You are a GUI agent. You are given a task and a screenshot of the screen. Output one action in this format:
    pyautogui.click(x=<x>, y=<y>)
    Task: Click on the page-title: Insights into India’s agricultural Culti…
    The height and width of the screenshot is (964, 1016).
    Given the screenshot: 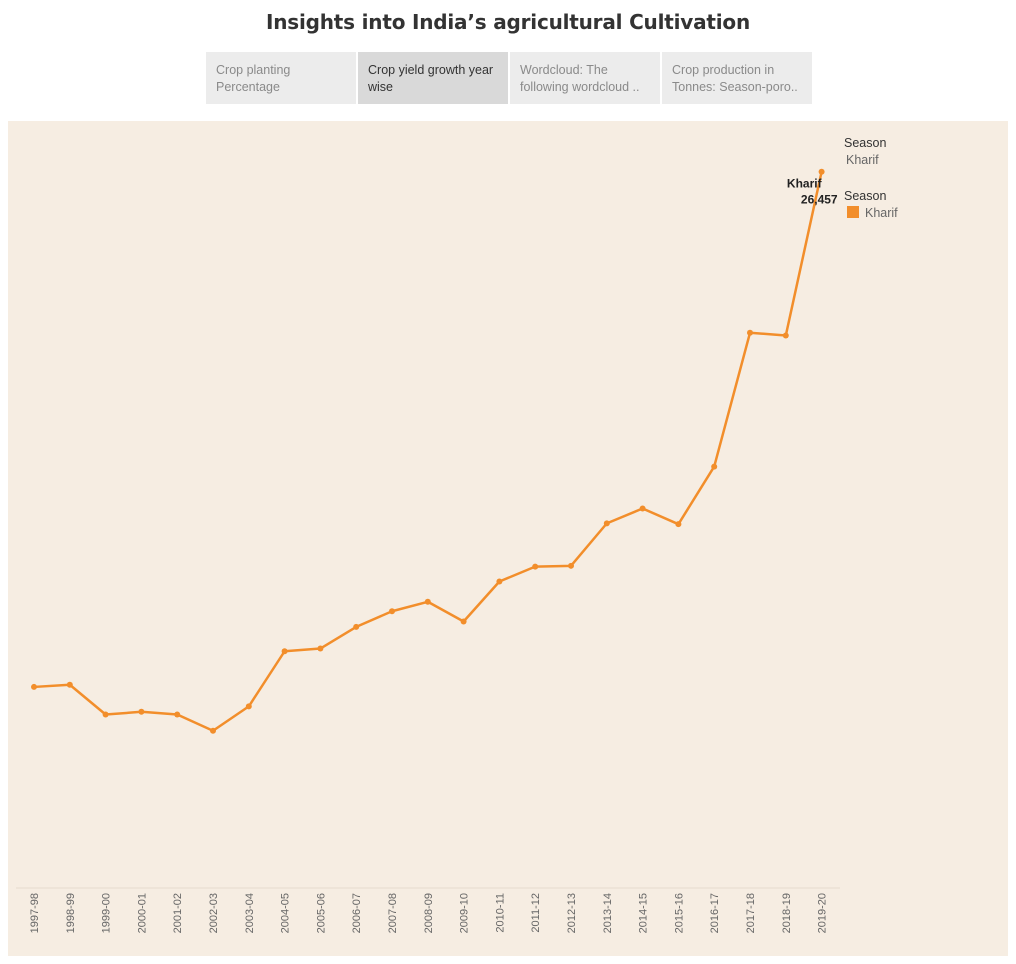 What is the action you would take?
    pyautogui.click(x=508, y=22)
    